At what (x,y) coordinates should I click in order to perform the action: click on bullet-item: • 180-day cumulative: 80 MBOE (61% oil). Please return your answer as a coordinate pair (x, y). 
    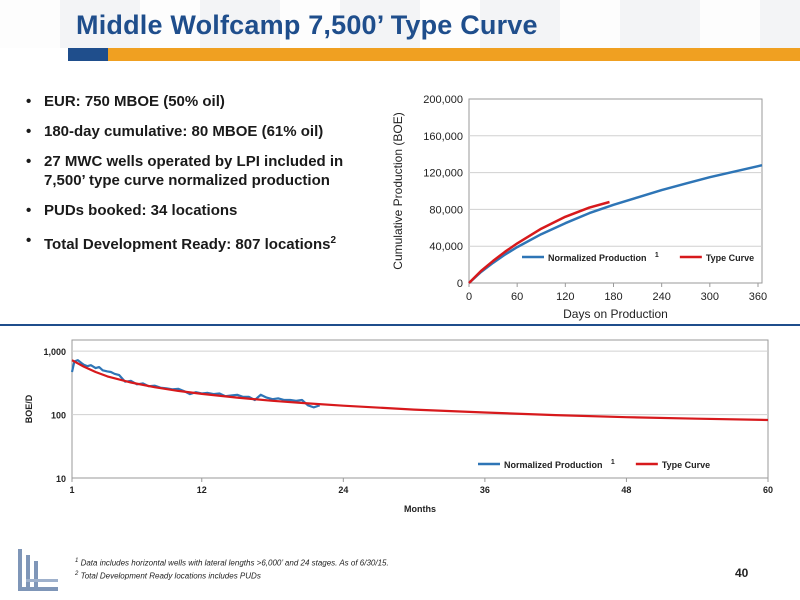
    Looking at the image, I should click on (198, 131).